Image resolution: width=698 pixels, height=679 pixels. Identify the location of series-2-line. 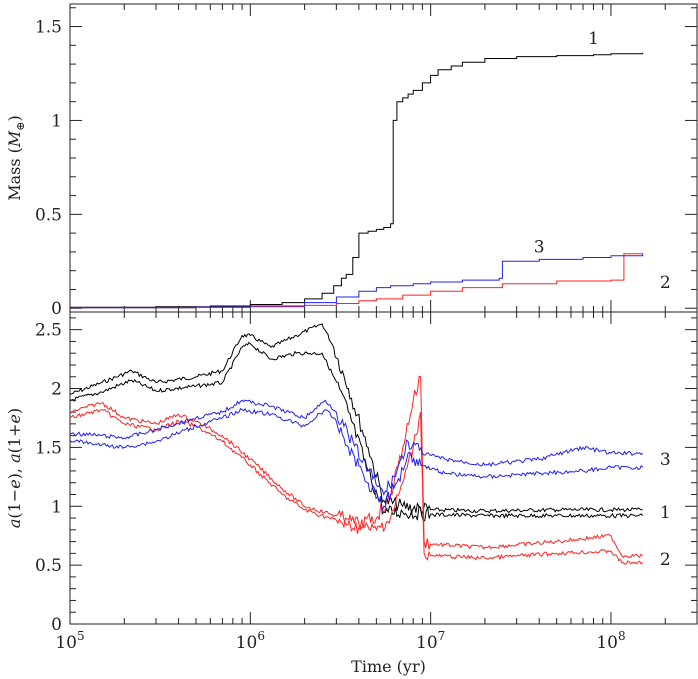
(356, 281).